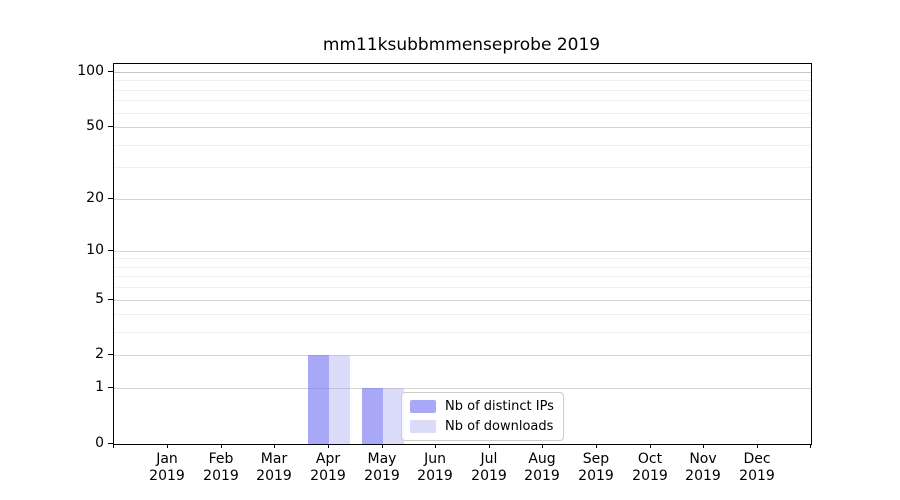  What do you see at coordinates (423, 426) in the screenshot?
I see `legend-swatch-downloads-icon` at bounding box center [423, 426].